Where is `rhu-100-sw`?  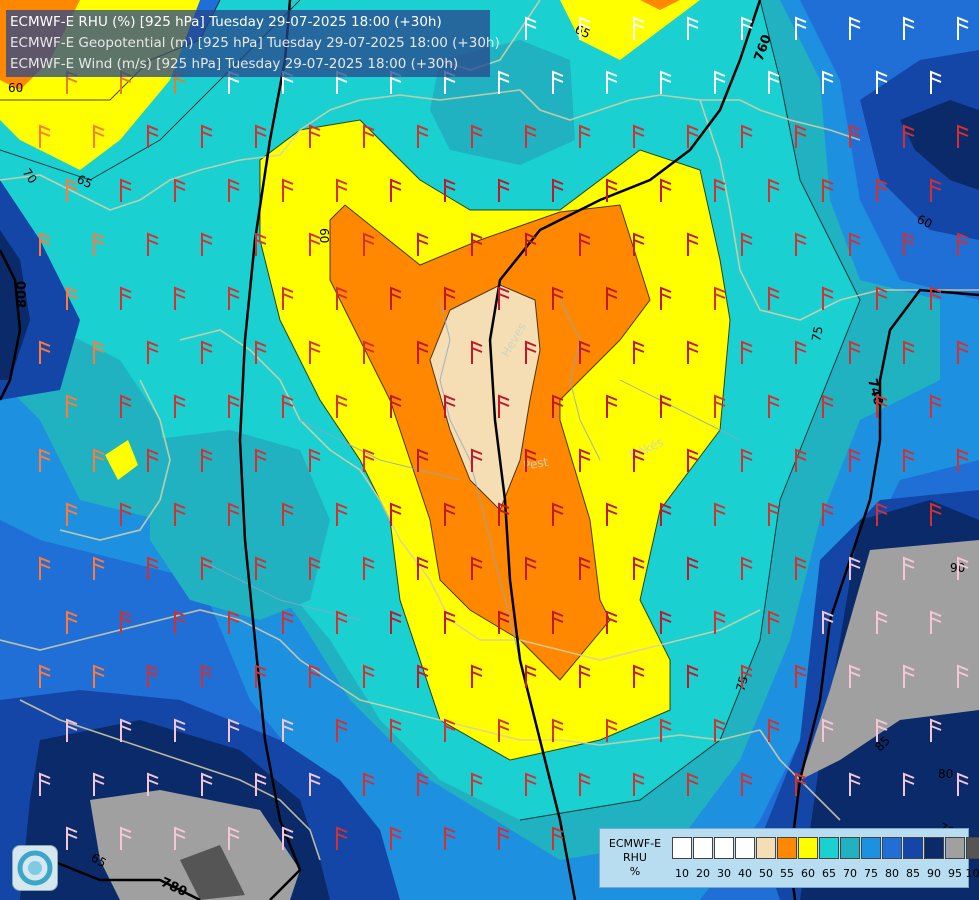
rhu-100-sw is located at coordinates (212, 872).